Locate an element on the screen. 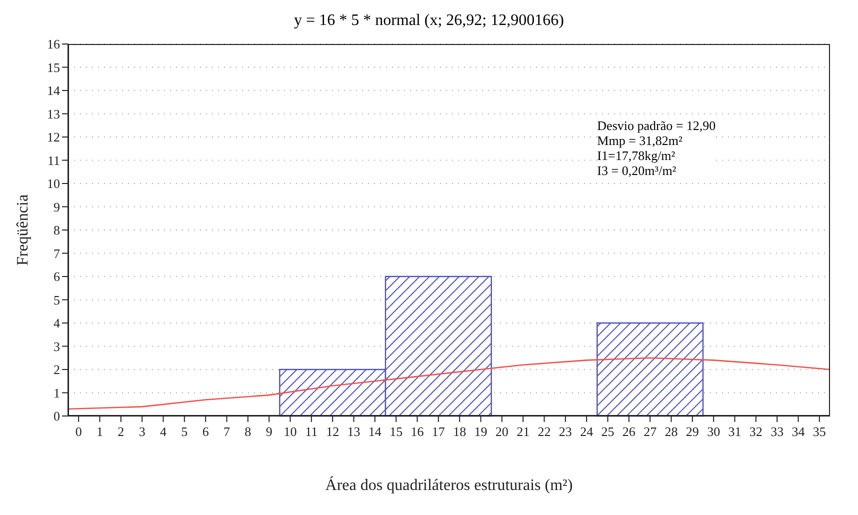 The height and width of the screenshot is (515, 858). y-tick-label: 8 is located at coordinates (57, 230).